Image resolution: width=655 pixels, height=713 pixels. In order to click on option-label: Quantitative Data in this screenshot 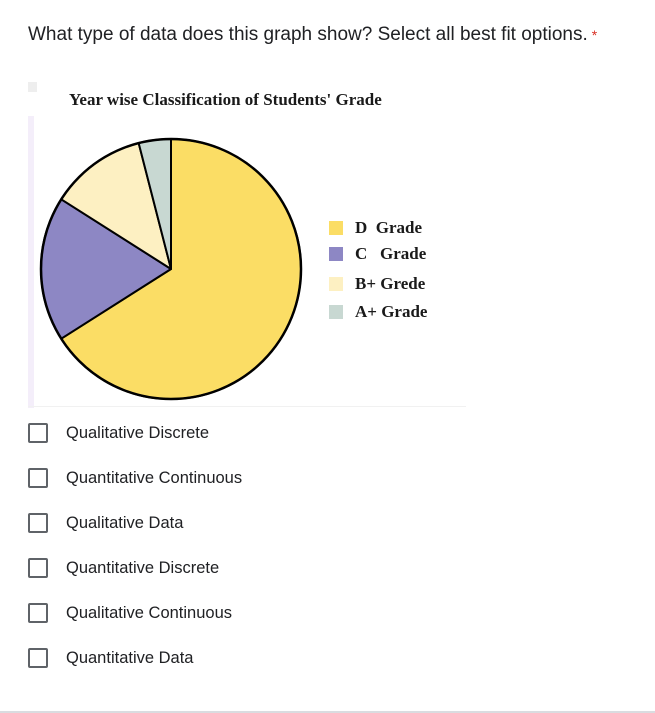, I will do `click(130, 657)`.